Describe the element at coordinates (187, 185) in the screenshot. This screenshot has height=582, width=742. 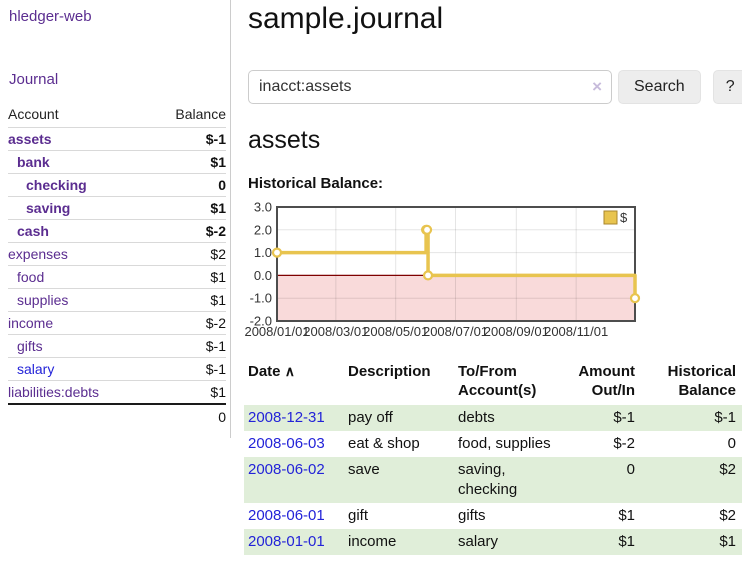
I see `account-balance: 0` at that location.